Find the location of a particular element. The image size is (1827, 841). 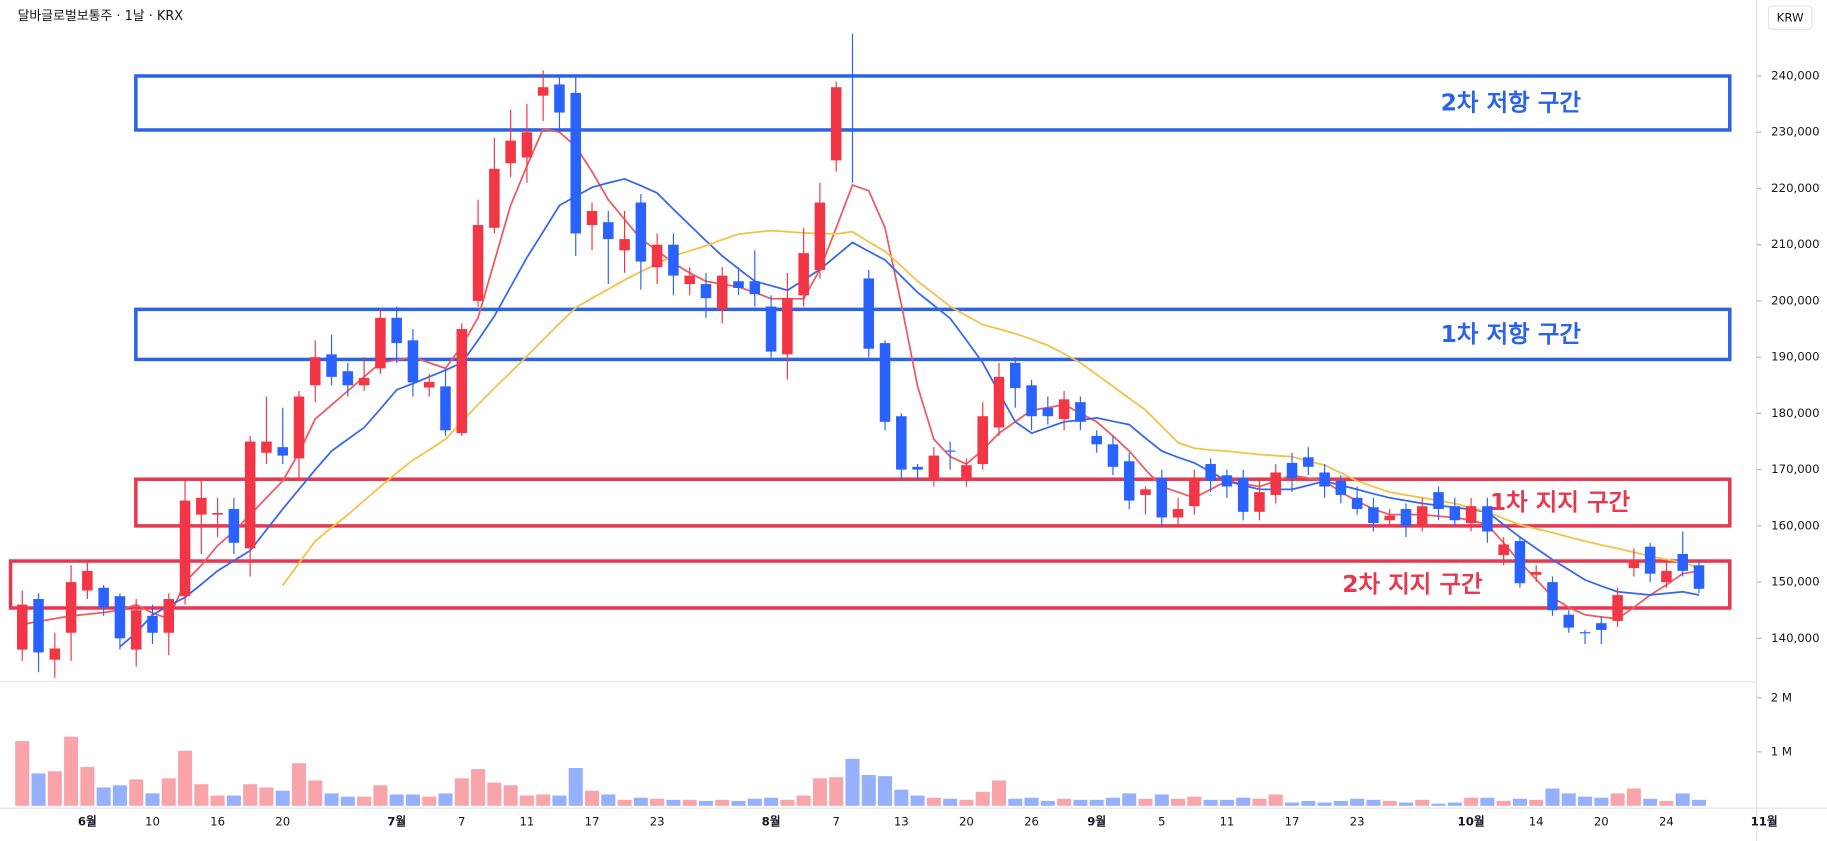

x-tick-label: 10 is located at coordinates (152, 822).